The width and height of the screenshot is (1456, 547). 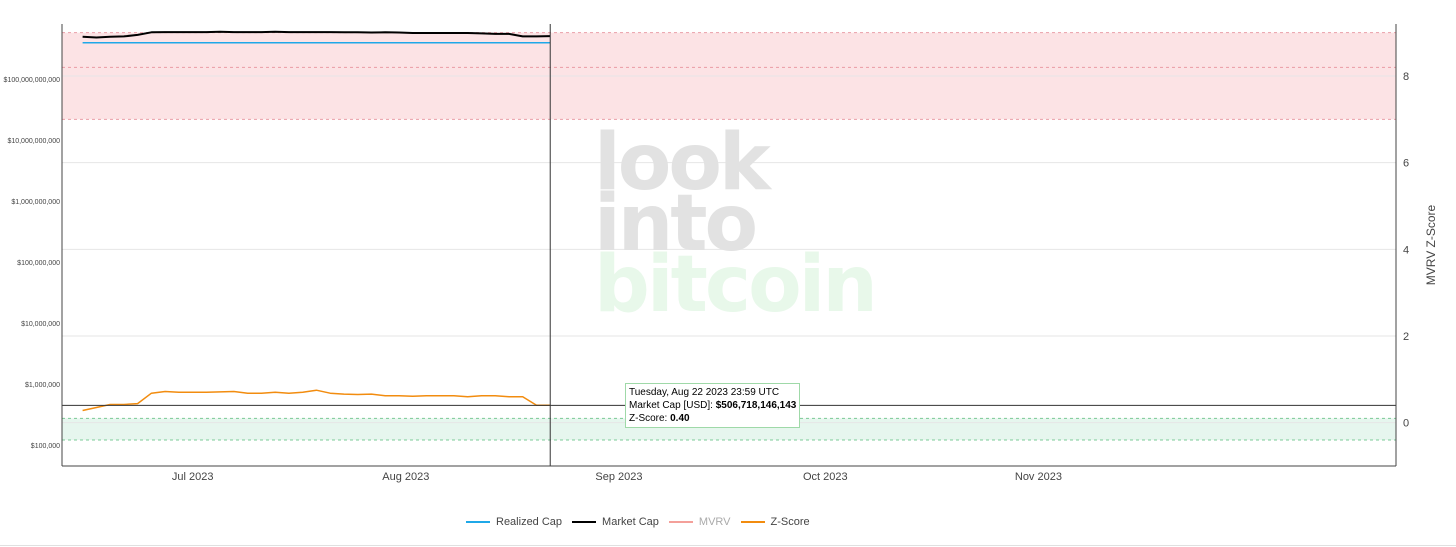 I want to click on legend: Realized Cap Market Cap MVRV Z-Score, so click(x=643, y=522).